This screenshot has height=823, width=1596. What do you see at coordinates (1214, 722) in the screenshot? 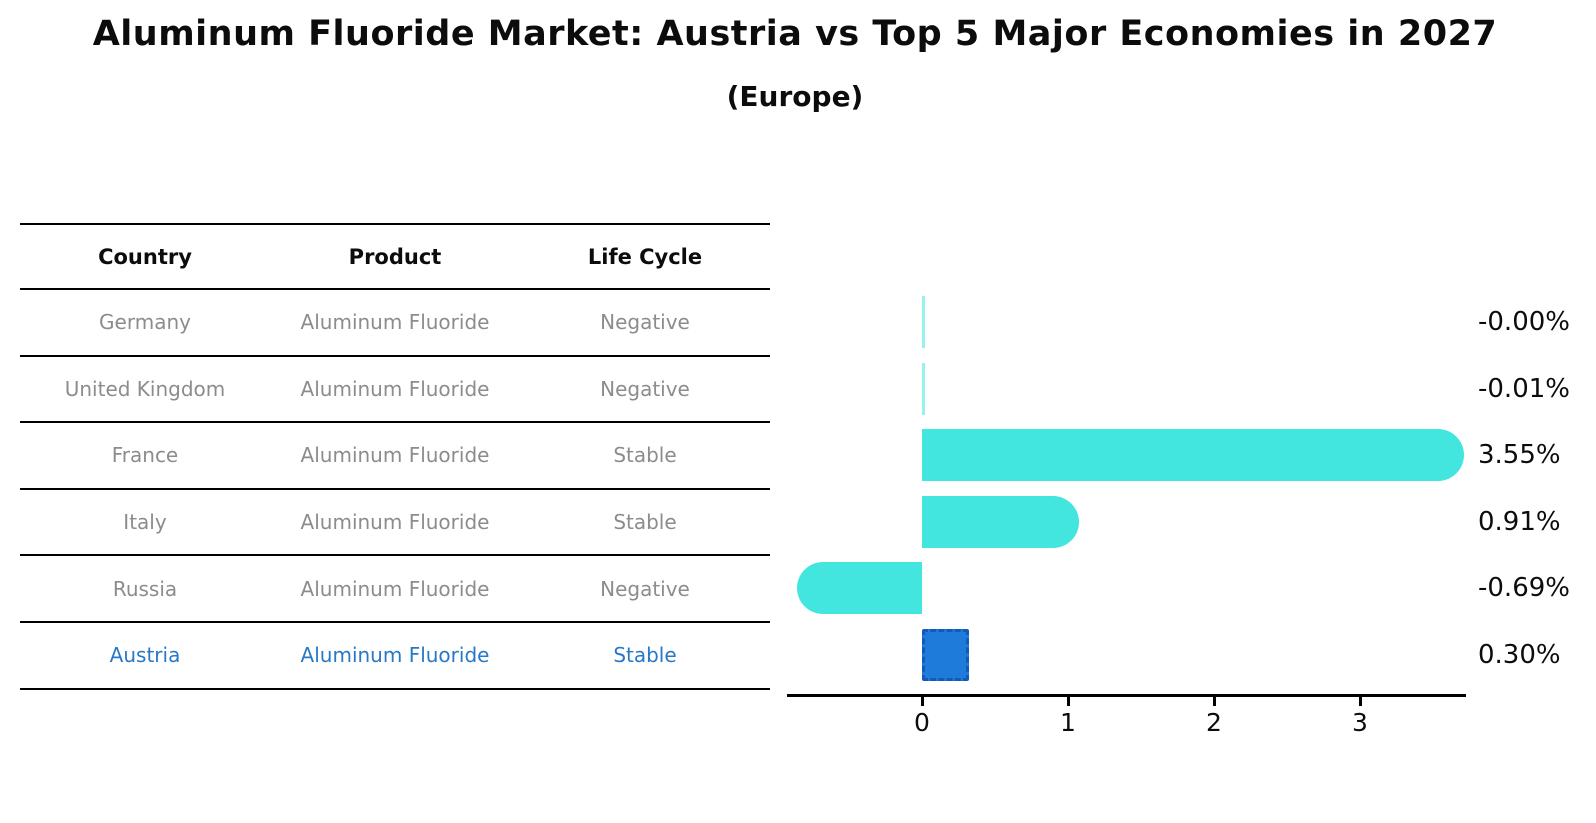
I see `x-axis-tick-label-2: 2` at bounding box center [1214, 722].